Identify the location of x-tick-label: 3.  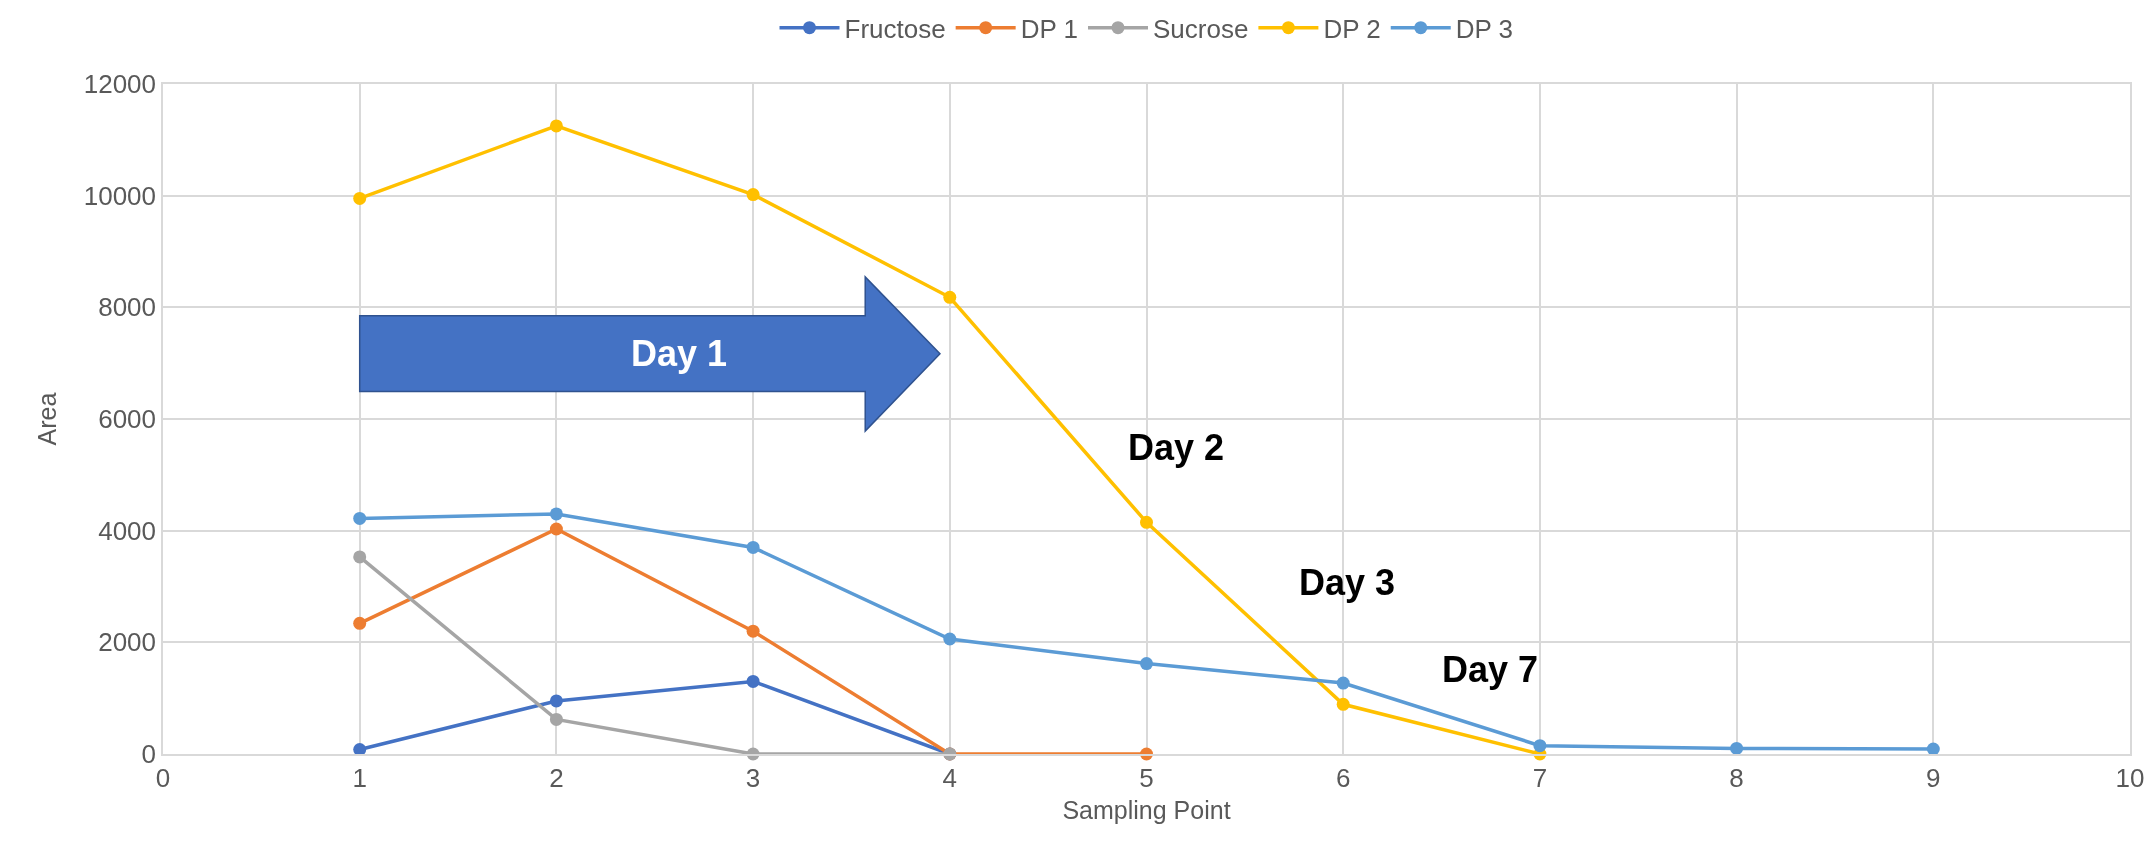
(753, 777).